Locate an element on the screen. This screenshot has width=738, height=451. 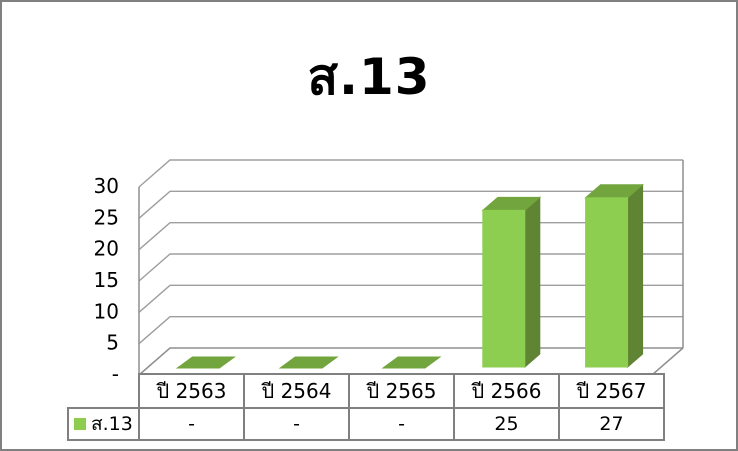
y-axis-tick-label: 20 is located at coordinates (106, 249).